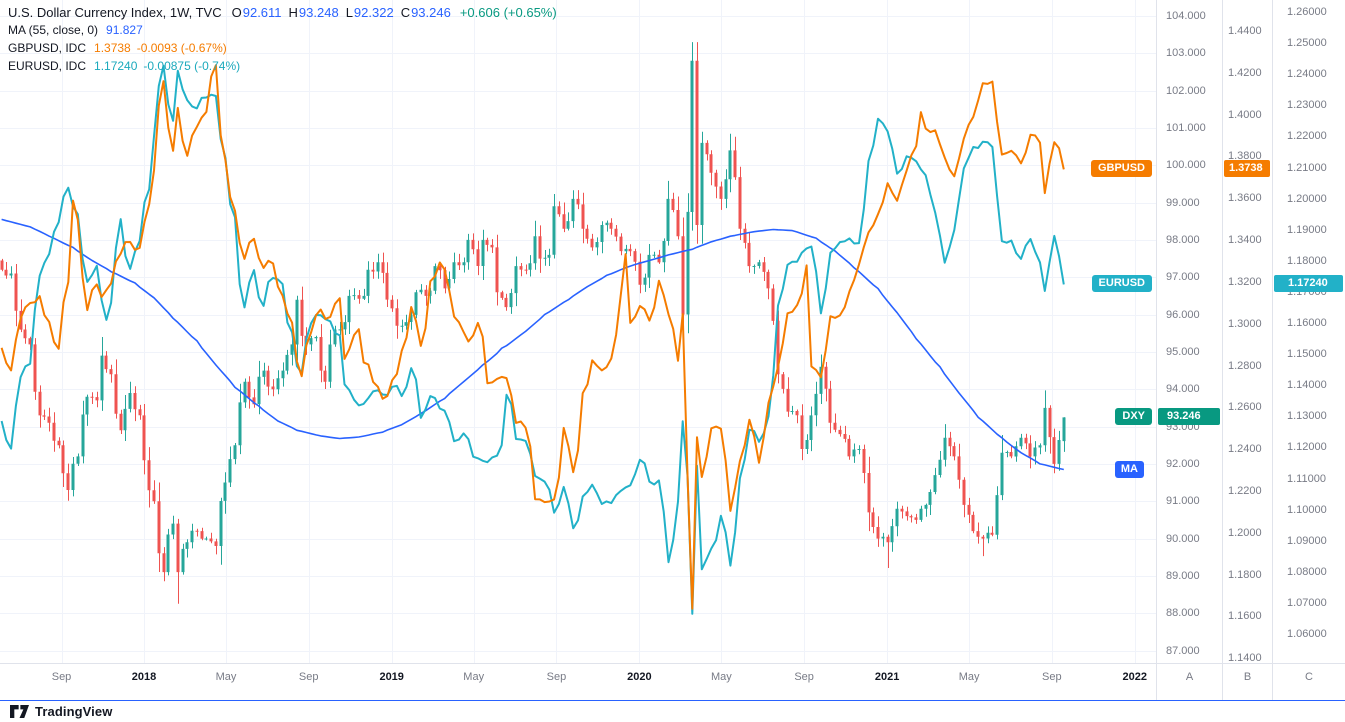 The image size is (1345, 722). I want to click on price-tick-label: 1.3600, so click(1245, 198).